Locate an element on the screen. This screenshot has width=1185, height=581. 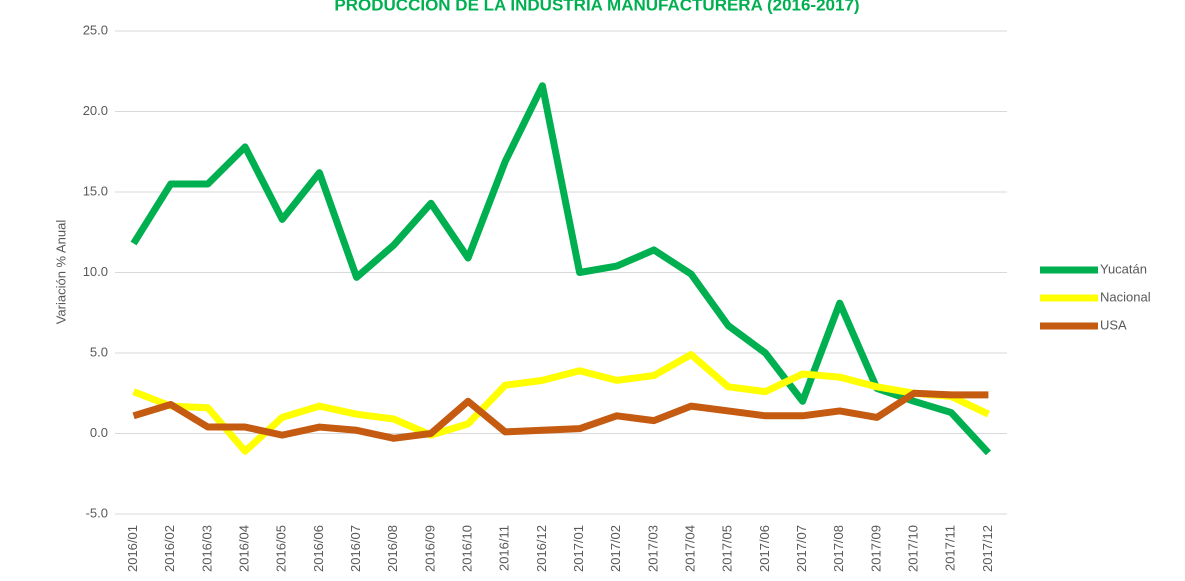
x-tick-label: 2016/06 is located at coordinates (318, 548).